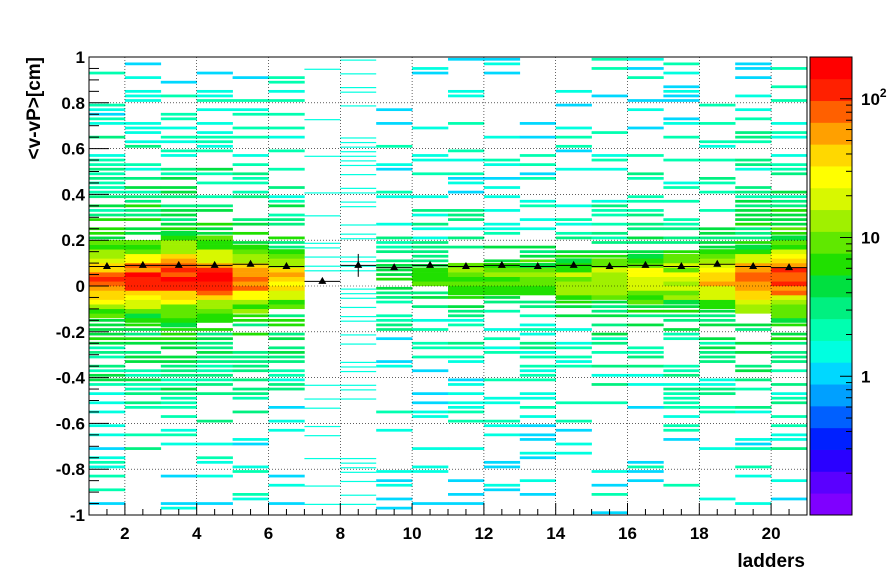 This screenshot has width=896, height=577. What do you see at coordinates (848, 286) in the screenshot?
I see `color-scale: 1 10 102` at bounding box center [848, 286].